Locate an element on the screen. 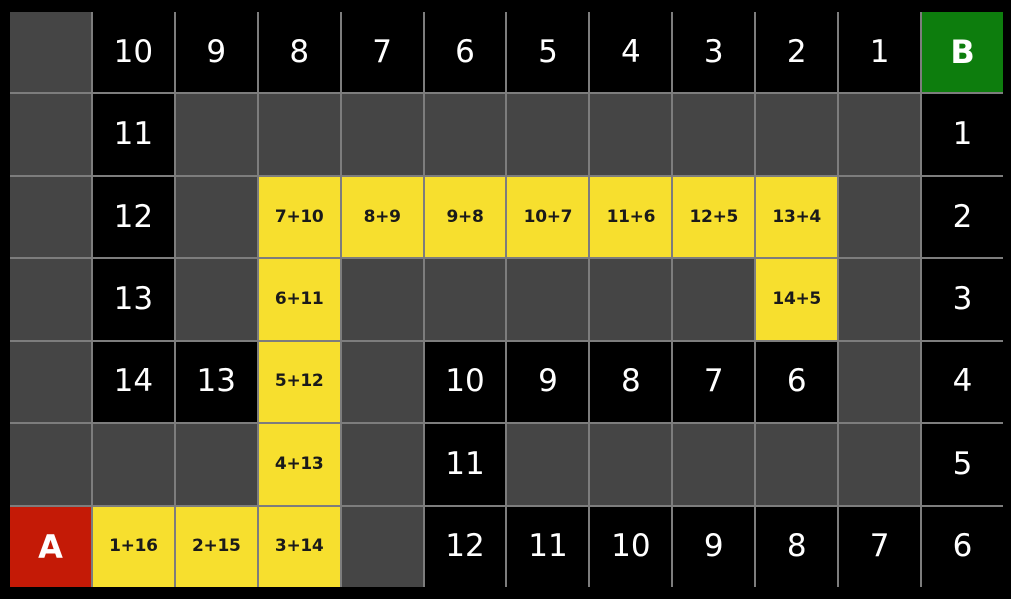 Image resolution: width=1011 pixels, height=599 pixels. grid-cell-path: 1+16 is located at coordinates (133, 546).